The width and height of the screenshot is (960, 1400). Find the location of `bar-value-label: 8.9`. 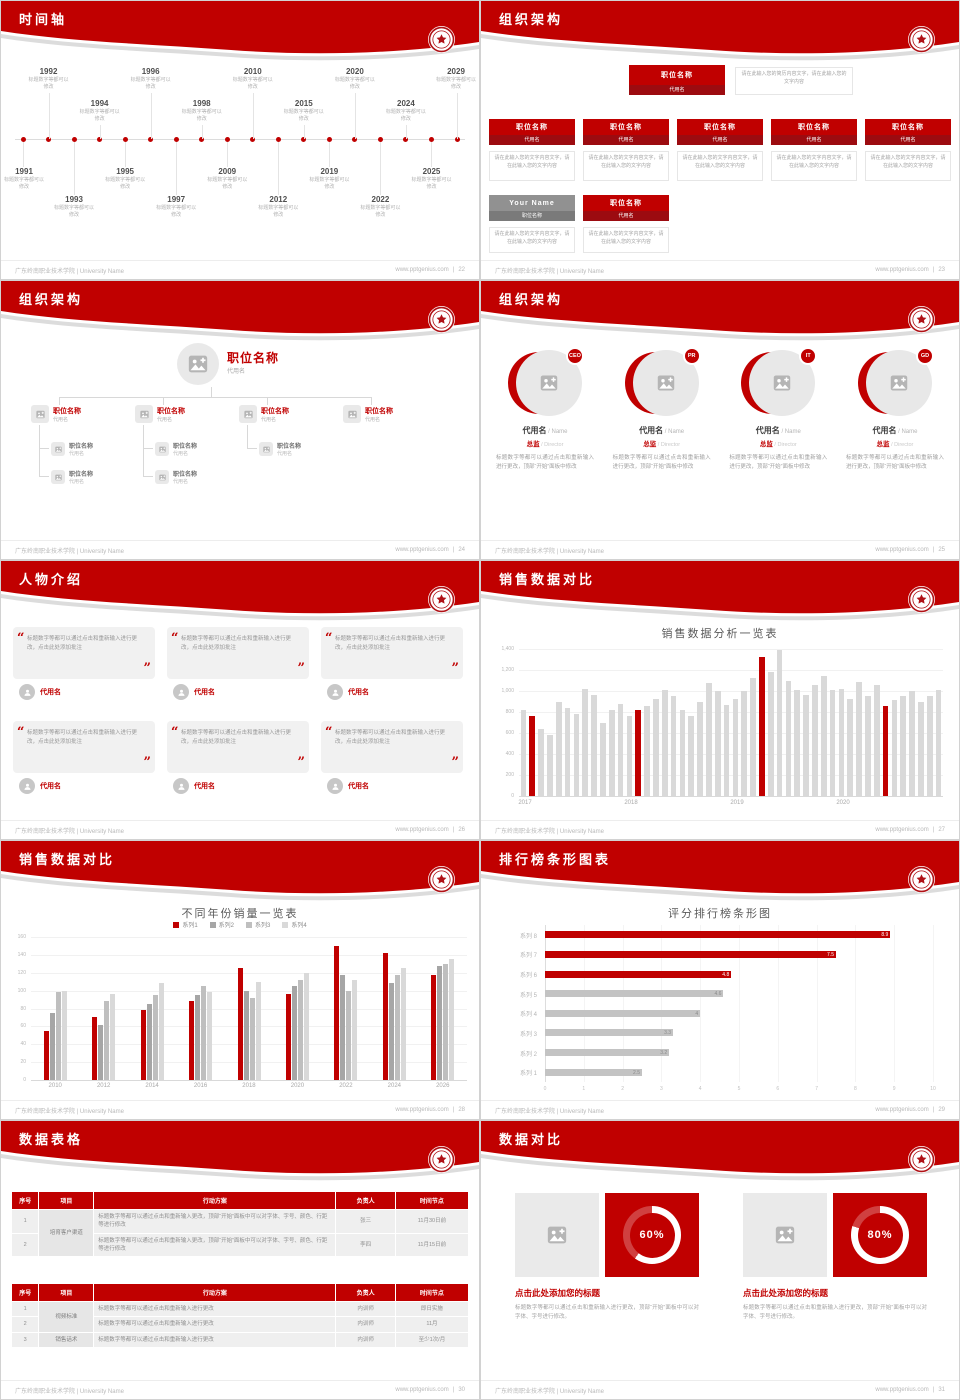

bar-value-label: 8.9 is located at coordinates (885, 935).